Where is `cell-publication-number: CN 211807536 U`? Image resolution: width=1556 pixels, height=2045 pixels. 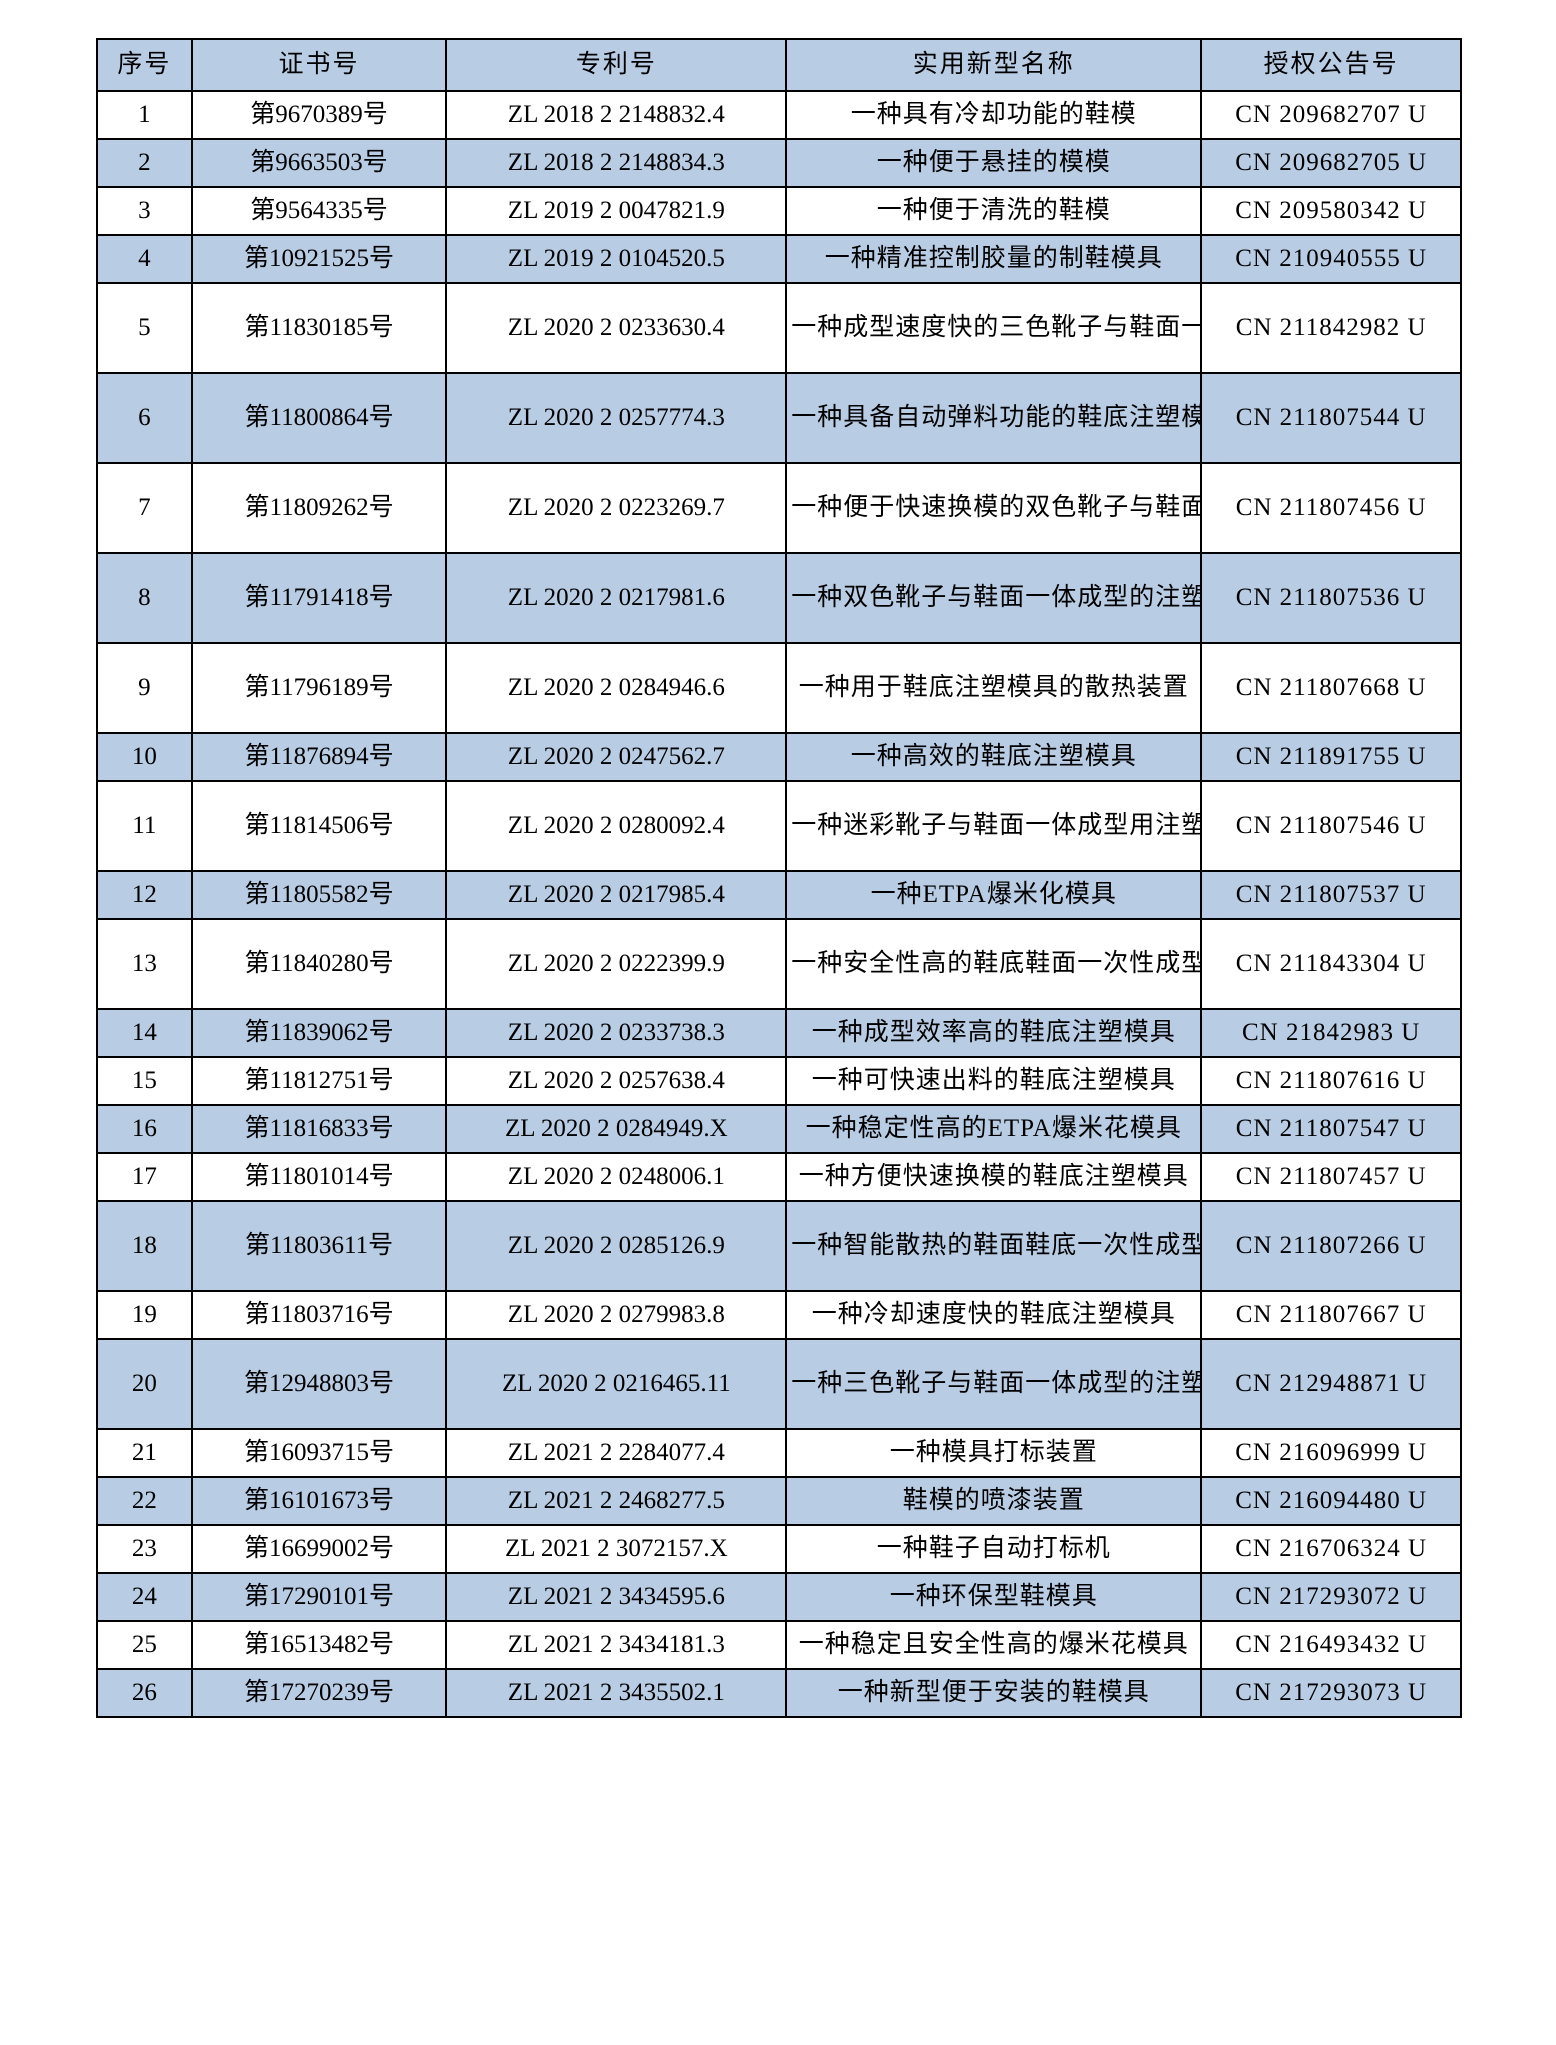
cell-publication-number: CN 211807536 U is located at coordinates (1331, 598).